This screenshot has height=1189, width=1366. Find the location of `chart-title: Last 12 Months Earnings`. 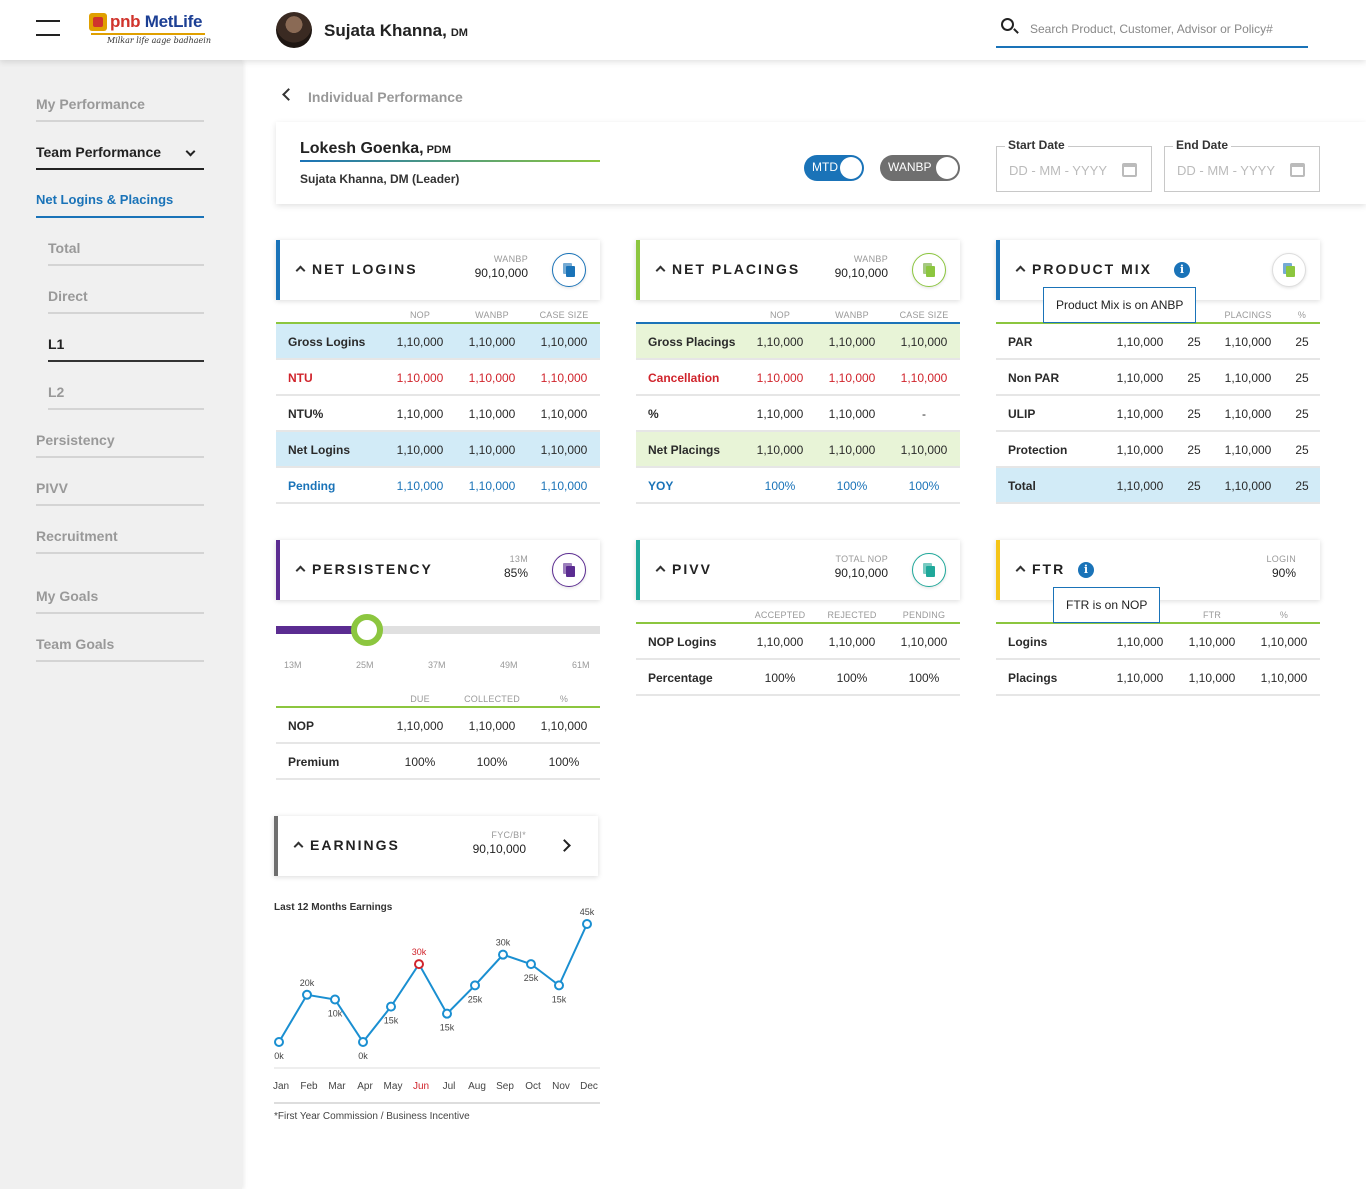

chart-title: Last 12 Months Earnings is located at coordinates (333, 907).